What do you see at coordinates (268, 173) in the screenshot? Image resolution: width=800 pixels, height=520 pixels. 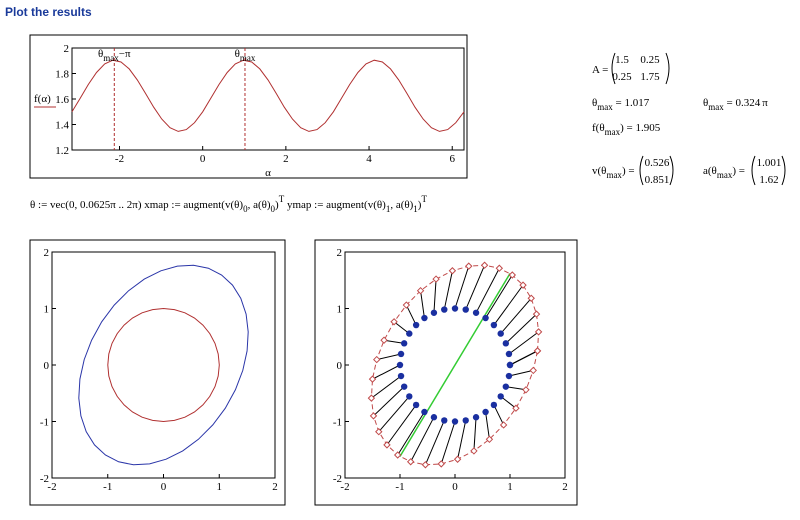 I see `x-axis-label: α` at bounding box center [268, 173].